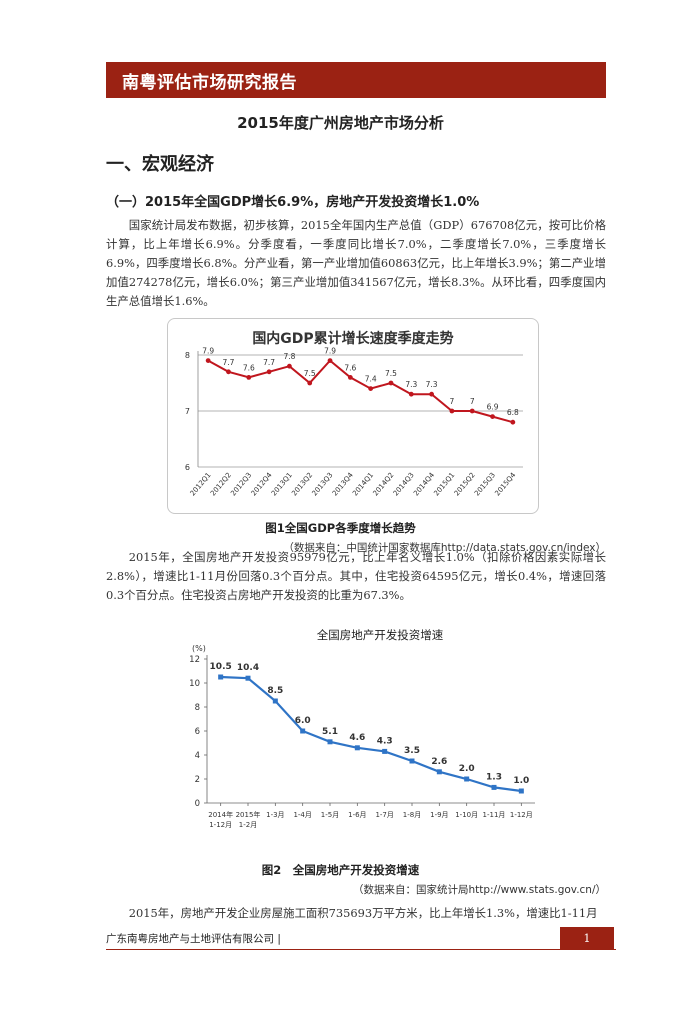 The image size is (681, 1024). I want to click on chart1-data-label: 7.4, so click(371, 379).